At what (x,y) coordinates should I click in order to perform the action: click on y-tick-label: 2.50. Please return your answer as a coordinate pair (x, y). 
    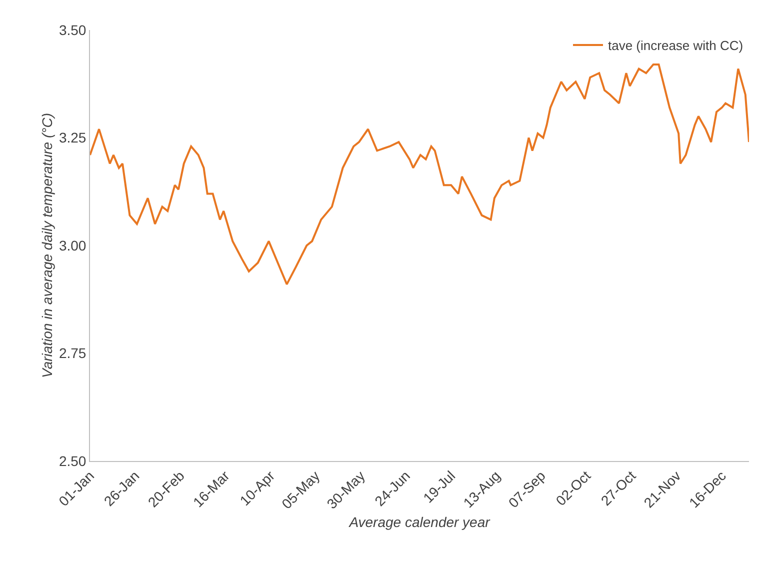
    Looking at the image, I should click on (72, 460).